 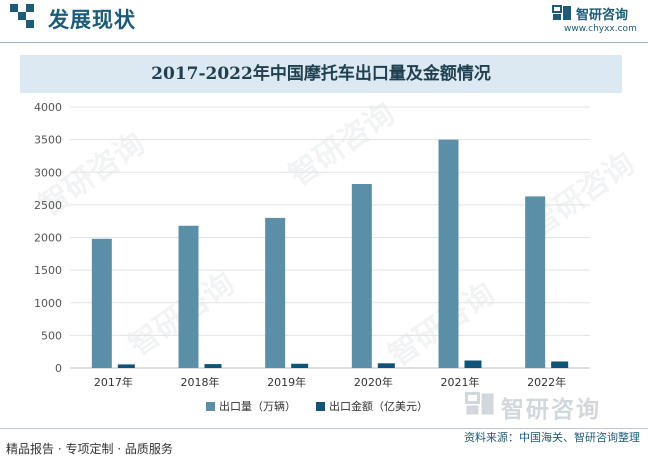 I want to click on header-bar: 发展现状 智研咨询 www.chyxx.com, so click(x=324, y=22).